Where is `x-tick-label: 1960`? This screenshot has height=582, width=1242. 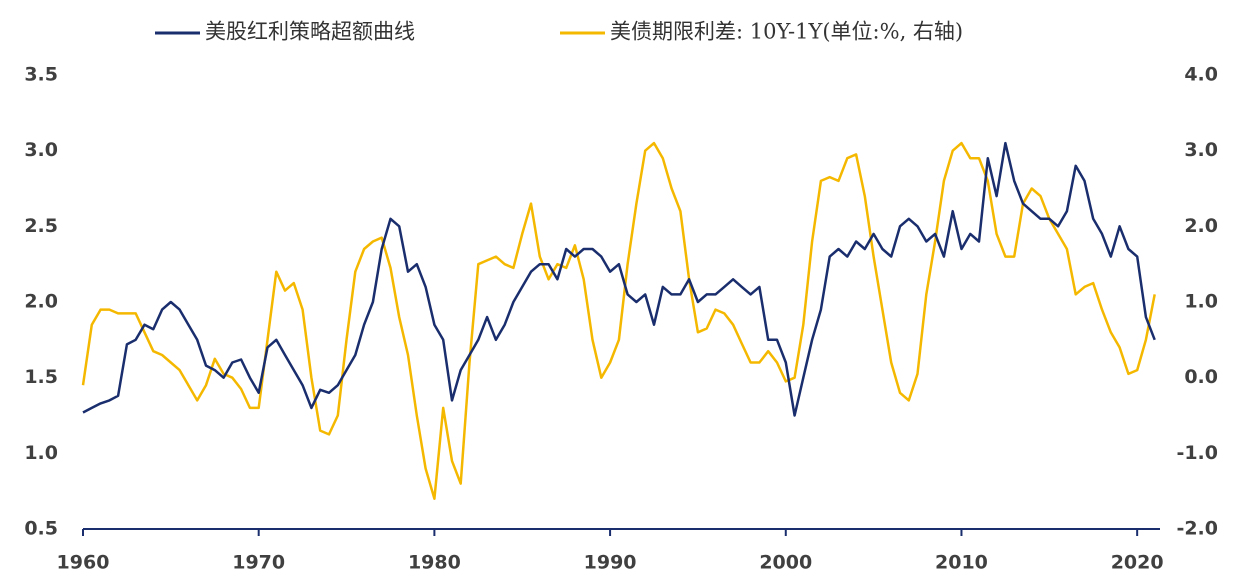 x-tick-label: 1960 is located at coordinates (83, 563).